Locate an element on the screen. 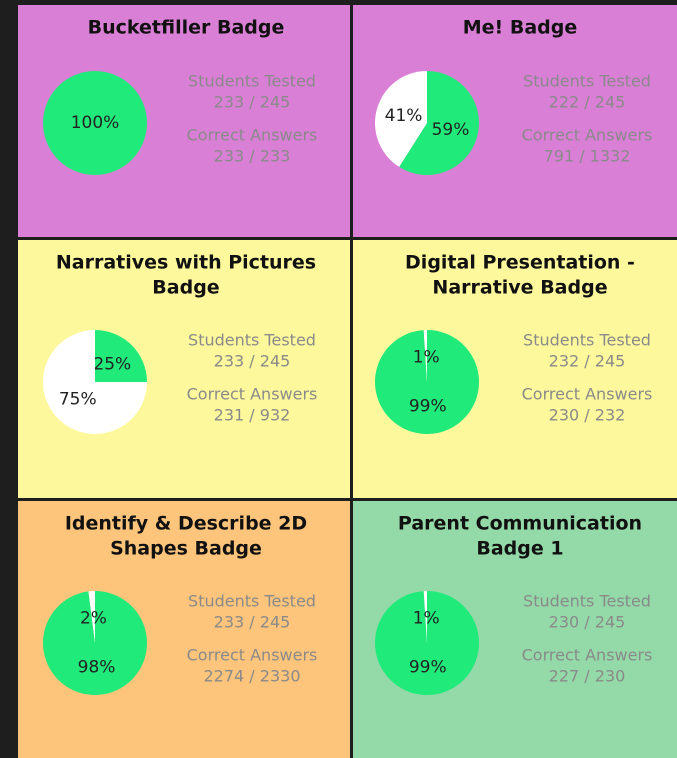 The height and width of the screenshot is (758, 677). stat-value: 230 / 232 is located at coordinates (587, 415).